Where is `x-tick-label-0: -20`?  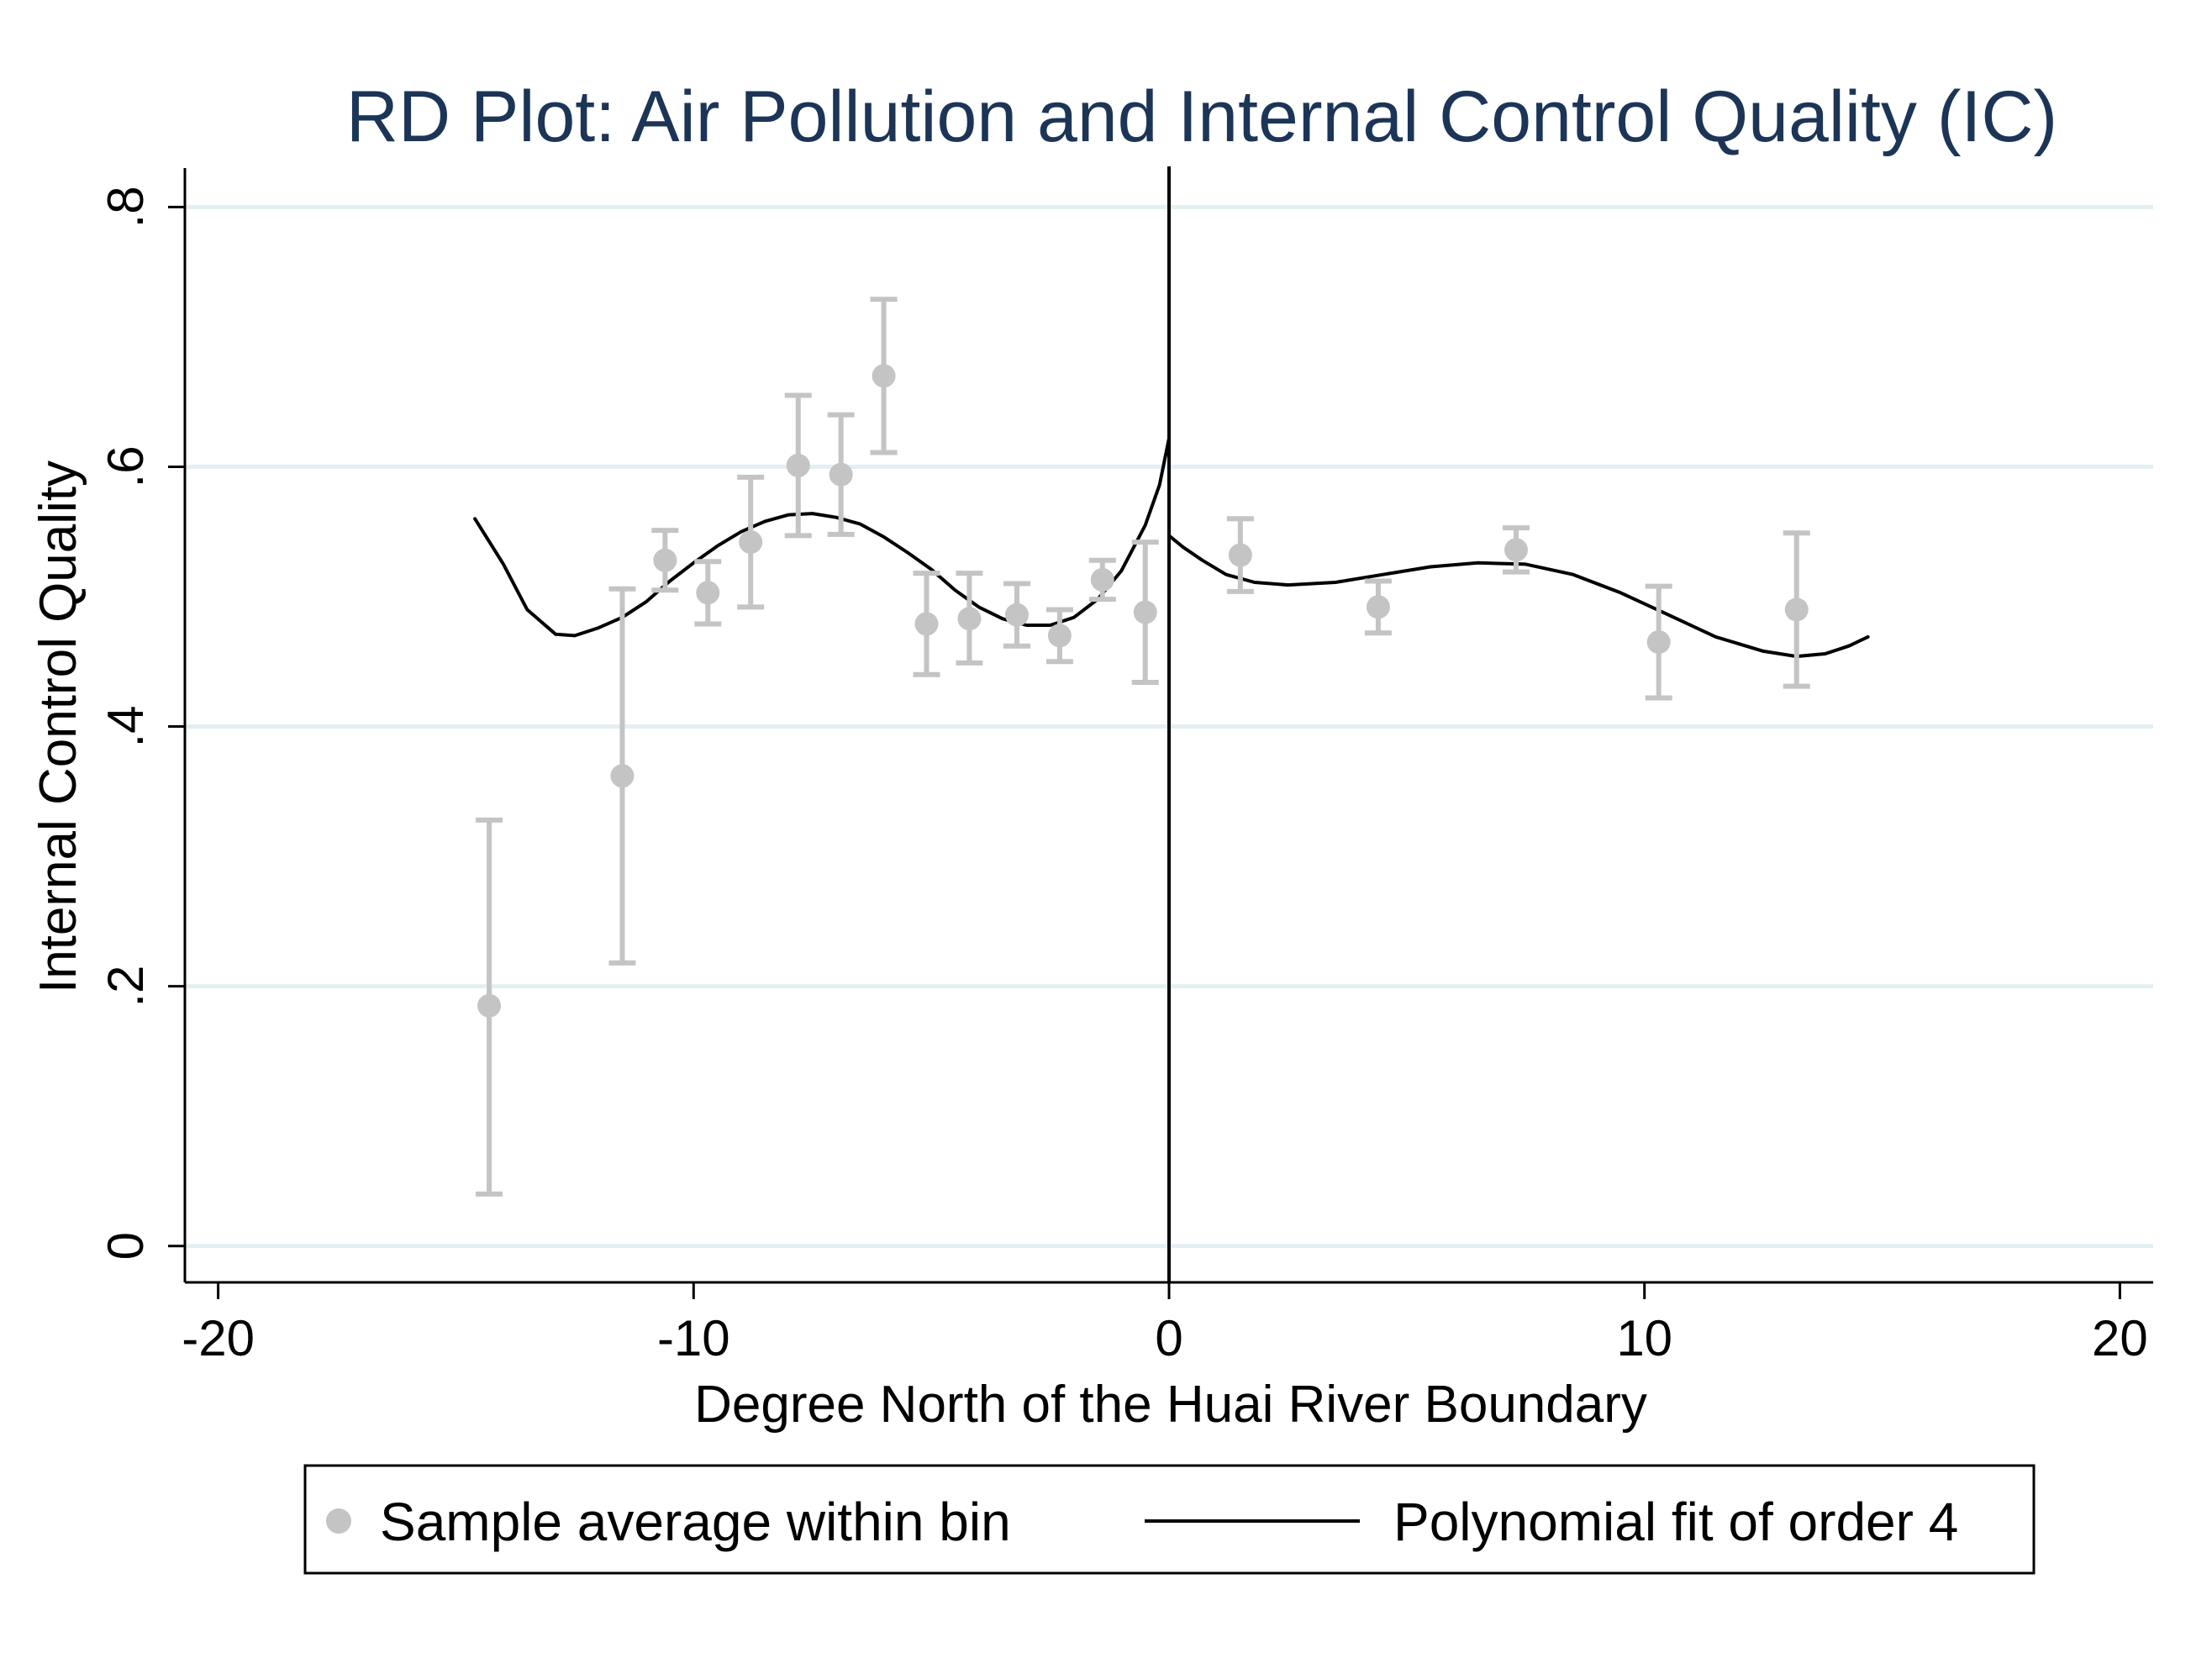 x-tick-label-0: -20 is located at coordinates (218, 1338).